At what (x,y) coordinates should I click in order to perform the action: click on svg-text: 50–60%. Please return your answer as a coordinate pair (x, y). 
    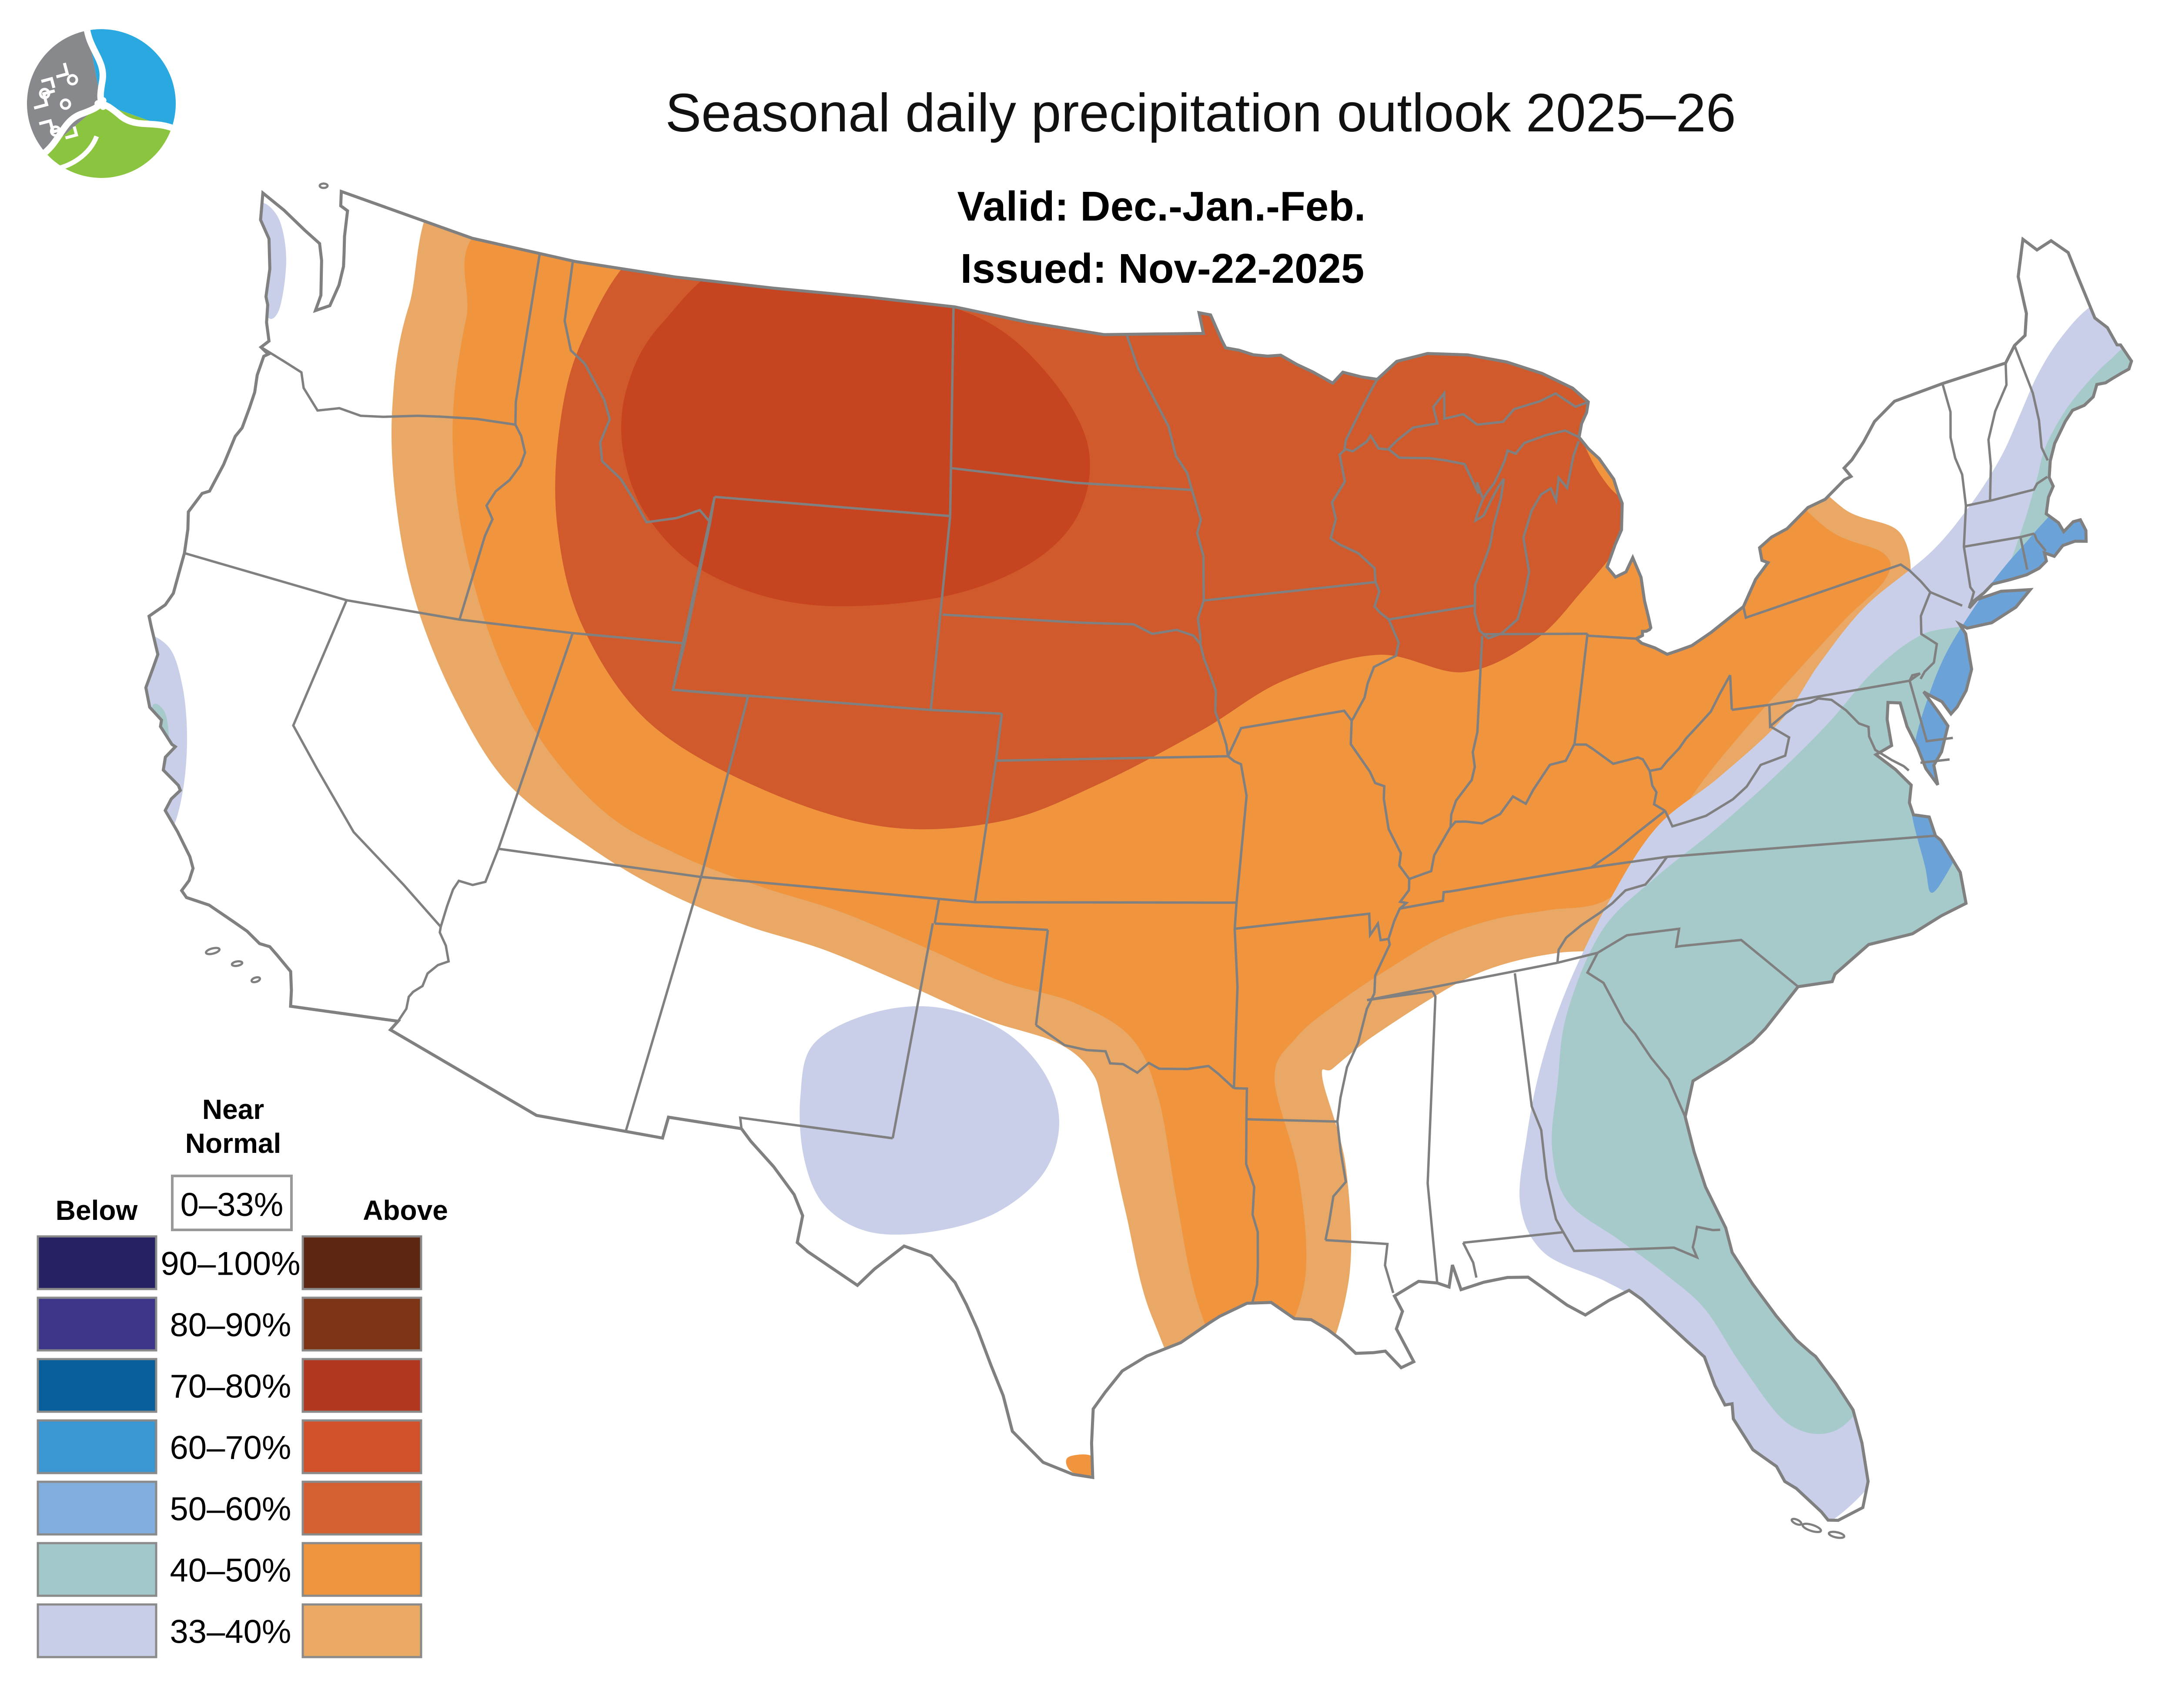
    Looking at the image, I should click on (230, 1510).